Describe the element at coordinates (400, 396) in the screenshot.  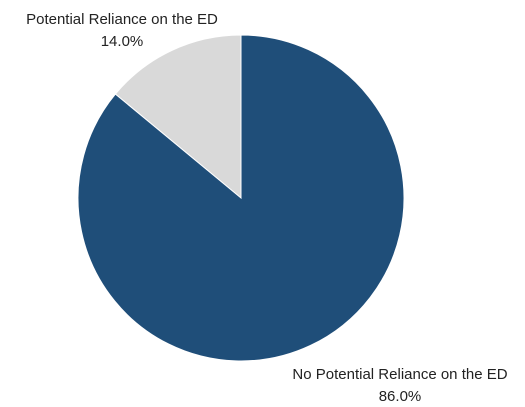
I see `slice-value-no-potential-reliance: 86.0%` at that location.